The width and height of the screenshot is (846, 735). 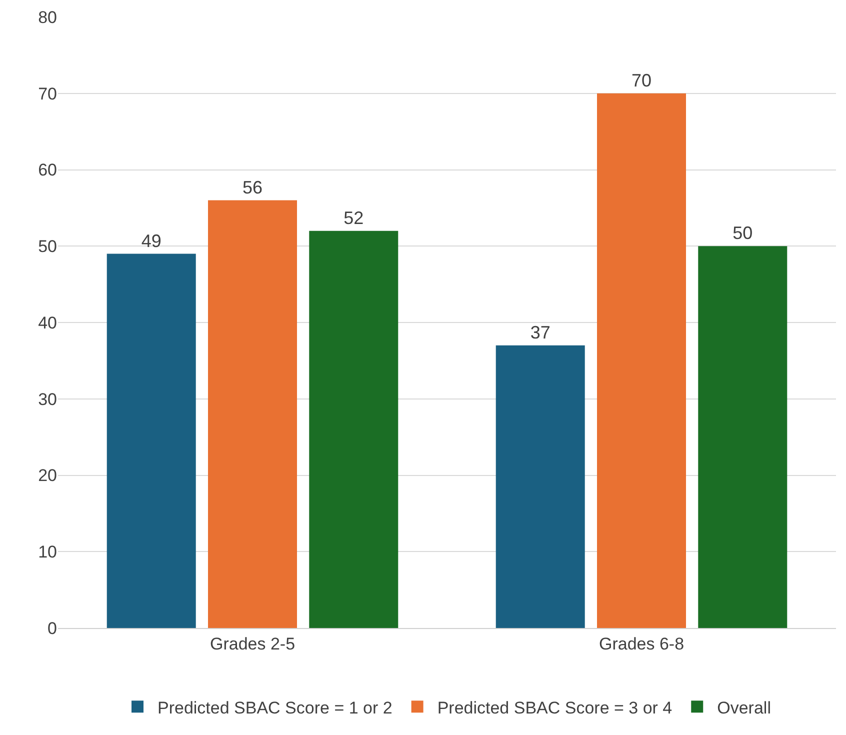 I want to click on legend-label: Predicted SBAC Score = 3 or 4, so click(x=554, y=708).